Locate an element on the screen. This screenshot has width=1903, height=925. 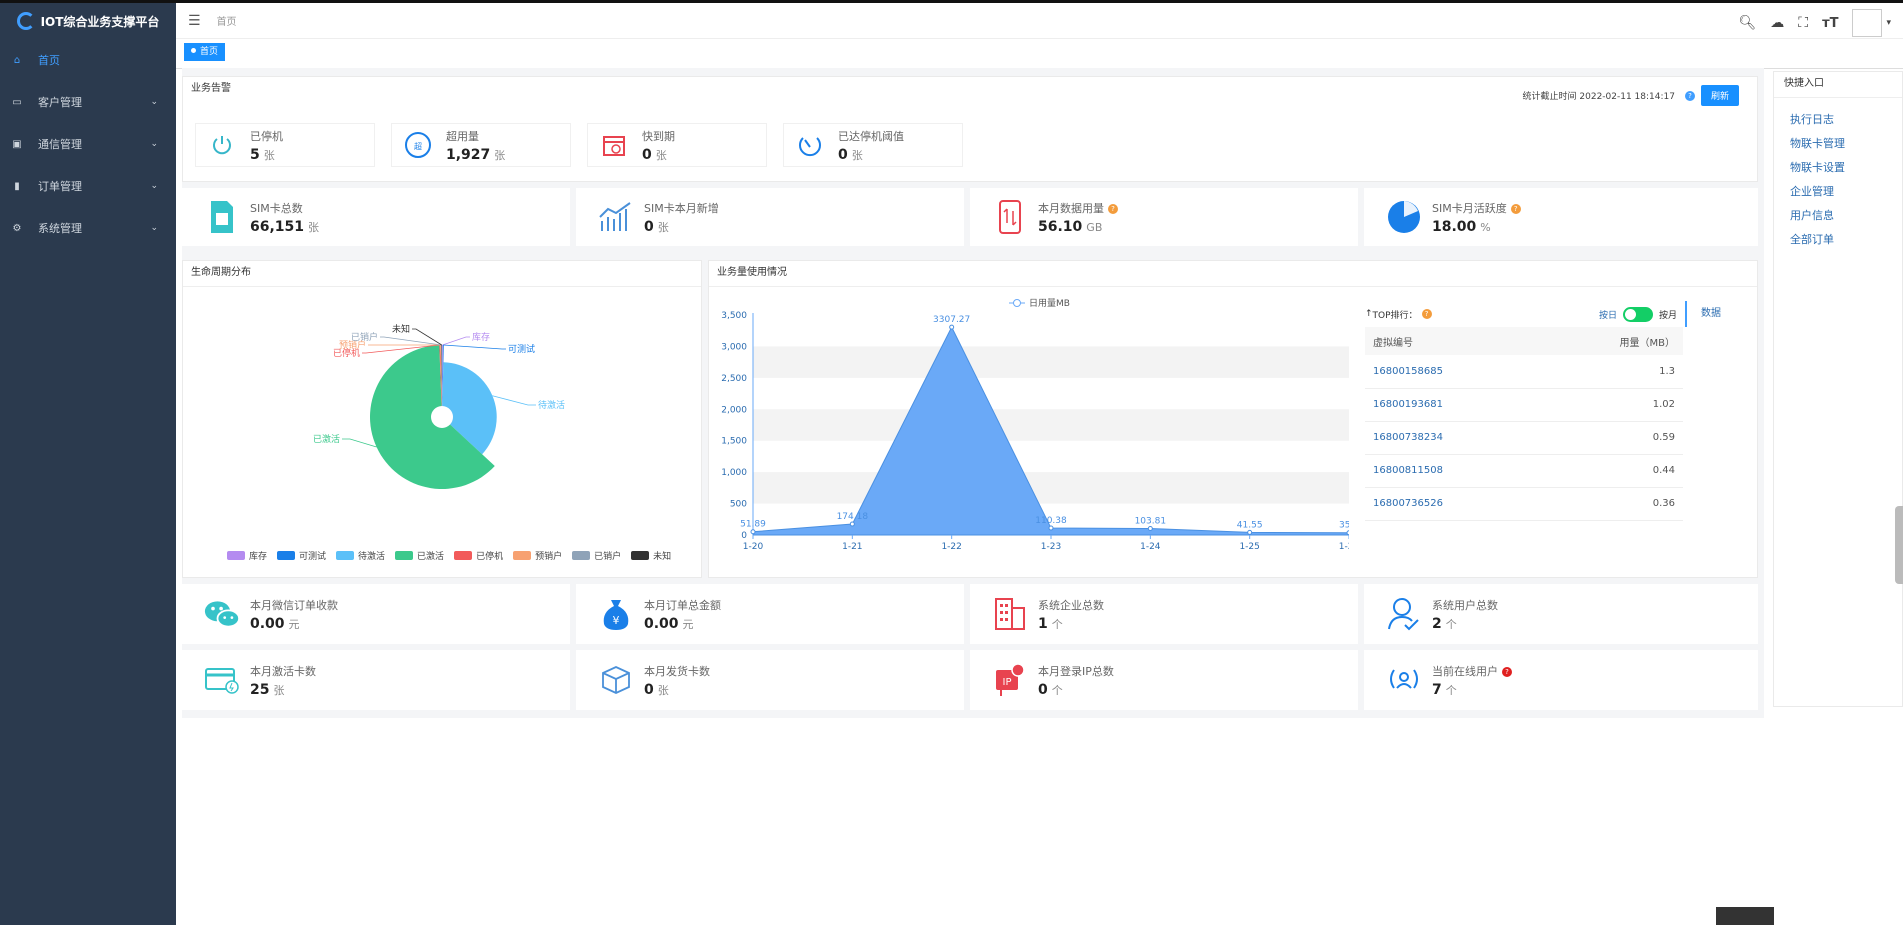
side-drawer-handle is located at coordinates (1899, 545).